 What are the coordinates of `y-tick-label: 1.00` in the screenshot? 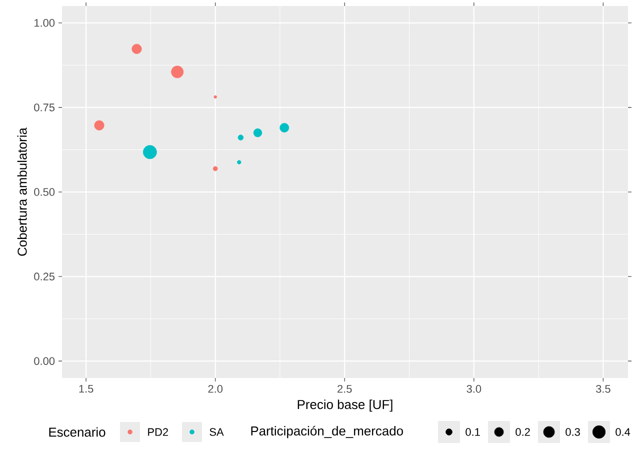 It's located at (44, 23).